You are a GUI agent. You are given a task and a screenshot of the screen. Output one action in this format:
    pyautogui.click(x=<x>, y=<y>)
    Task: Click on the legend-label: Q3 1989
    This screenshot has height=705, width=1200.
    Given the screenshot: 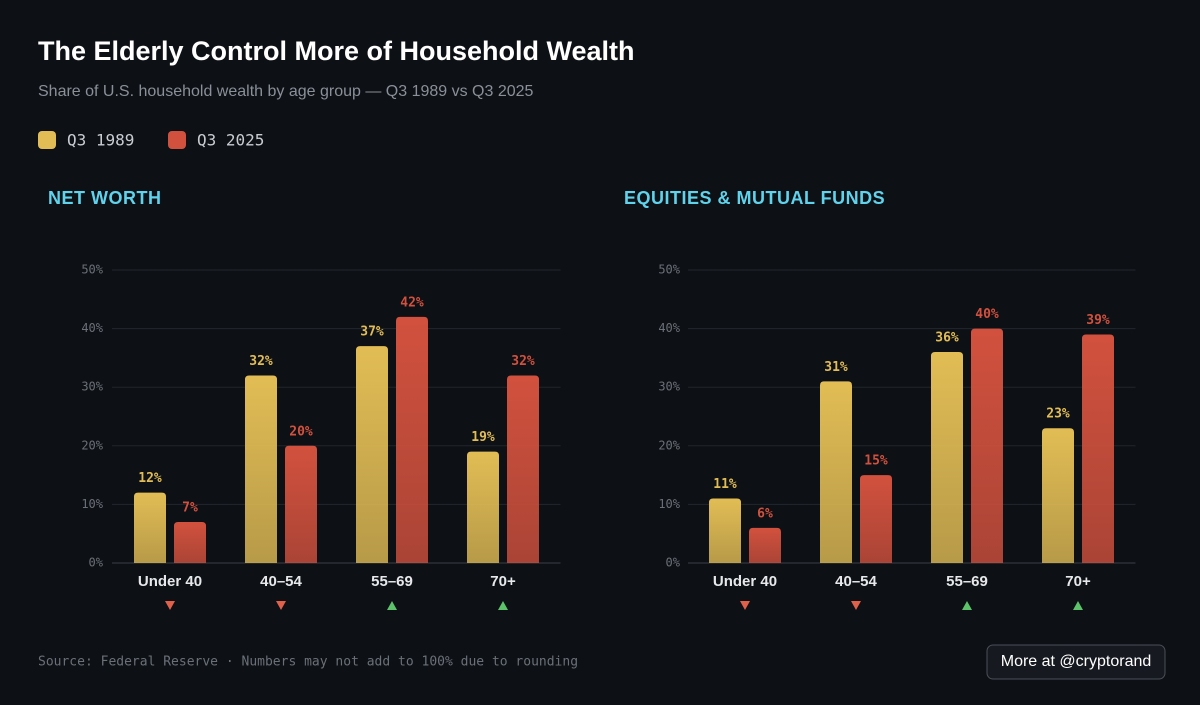 What is the action you would take?
    pyautogui.click(x=100, y=140)
    